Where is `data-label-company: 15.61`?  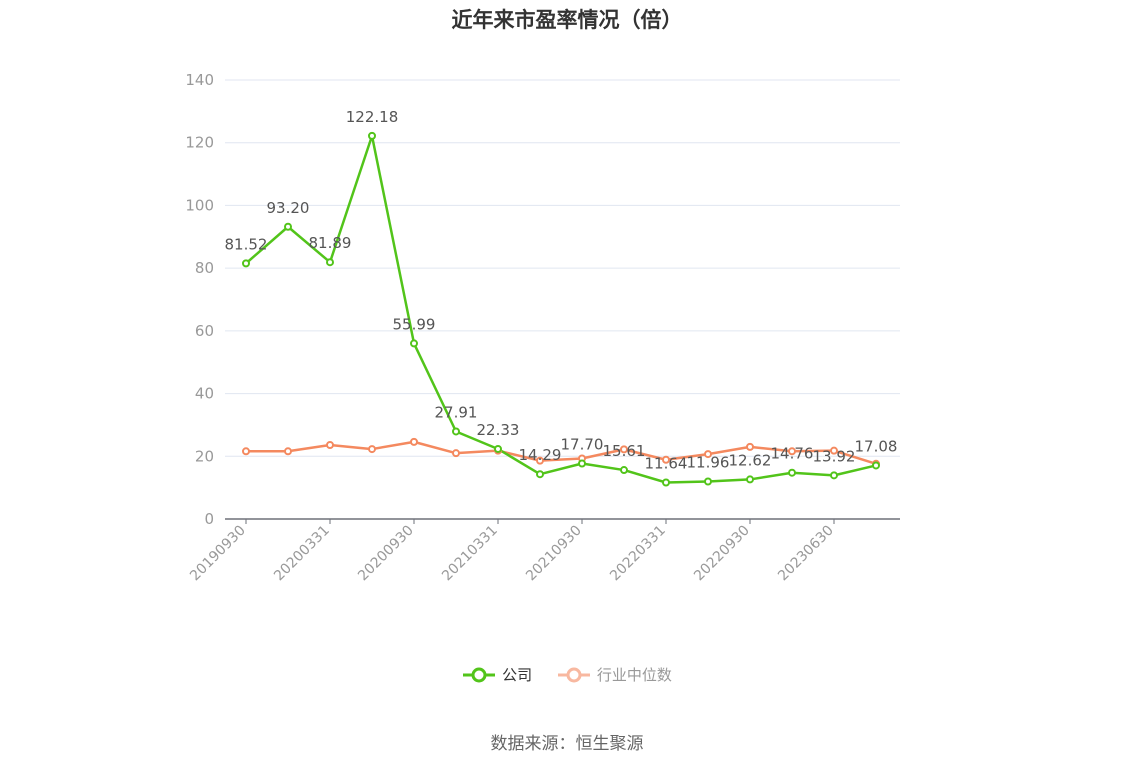 data-label-company: 15.61 is located at coordinates (624, 451).